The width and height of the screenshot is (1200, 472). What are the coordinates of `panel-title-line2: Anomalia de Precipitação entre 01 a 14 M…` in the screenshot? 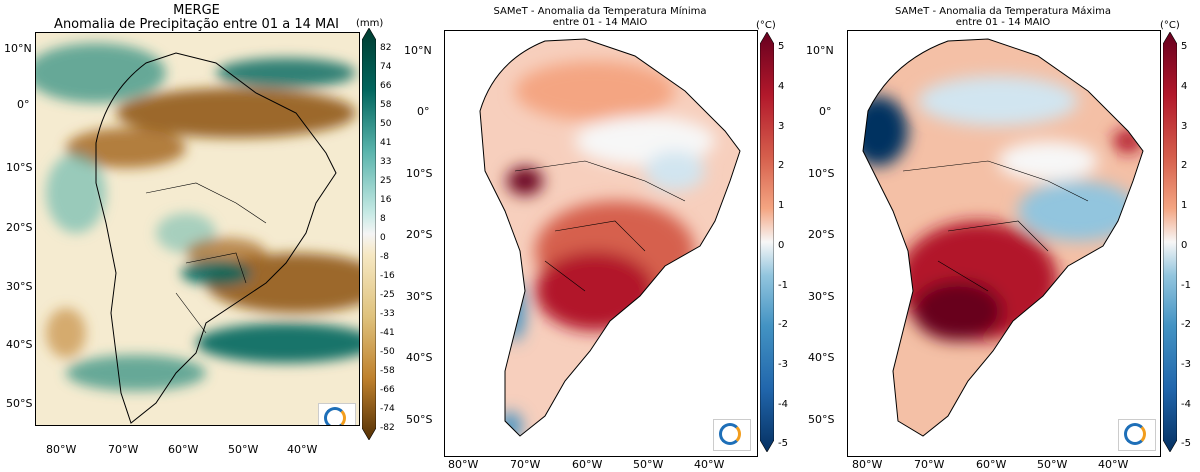 It's located at (196, 24).